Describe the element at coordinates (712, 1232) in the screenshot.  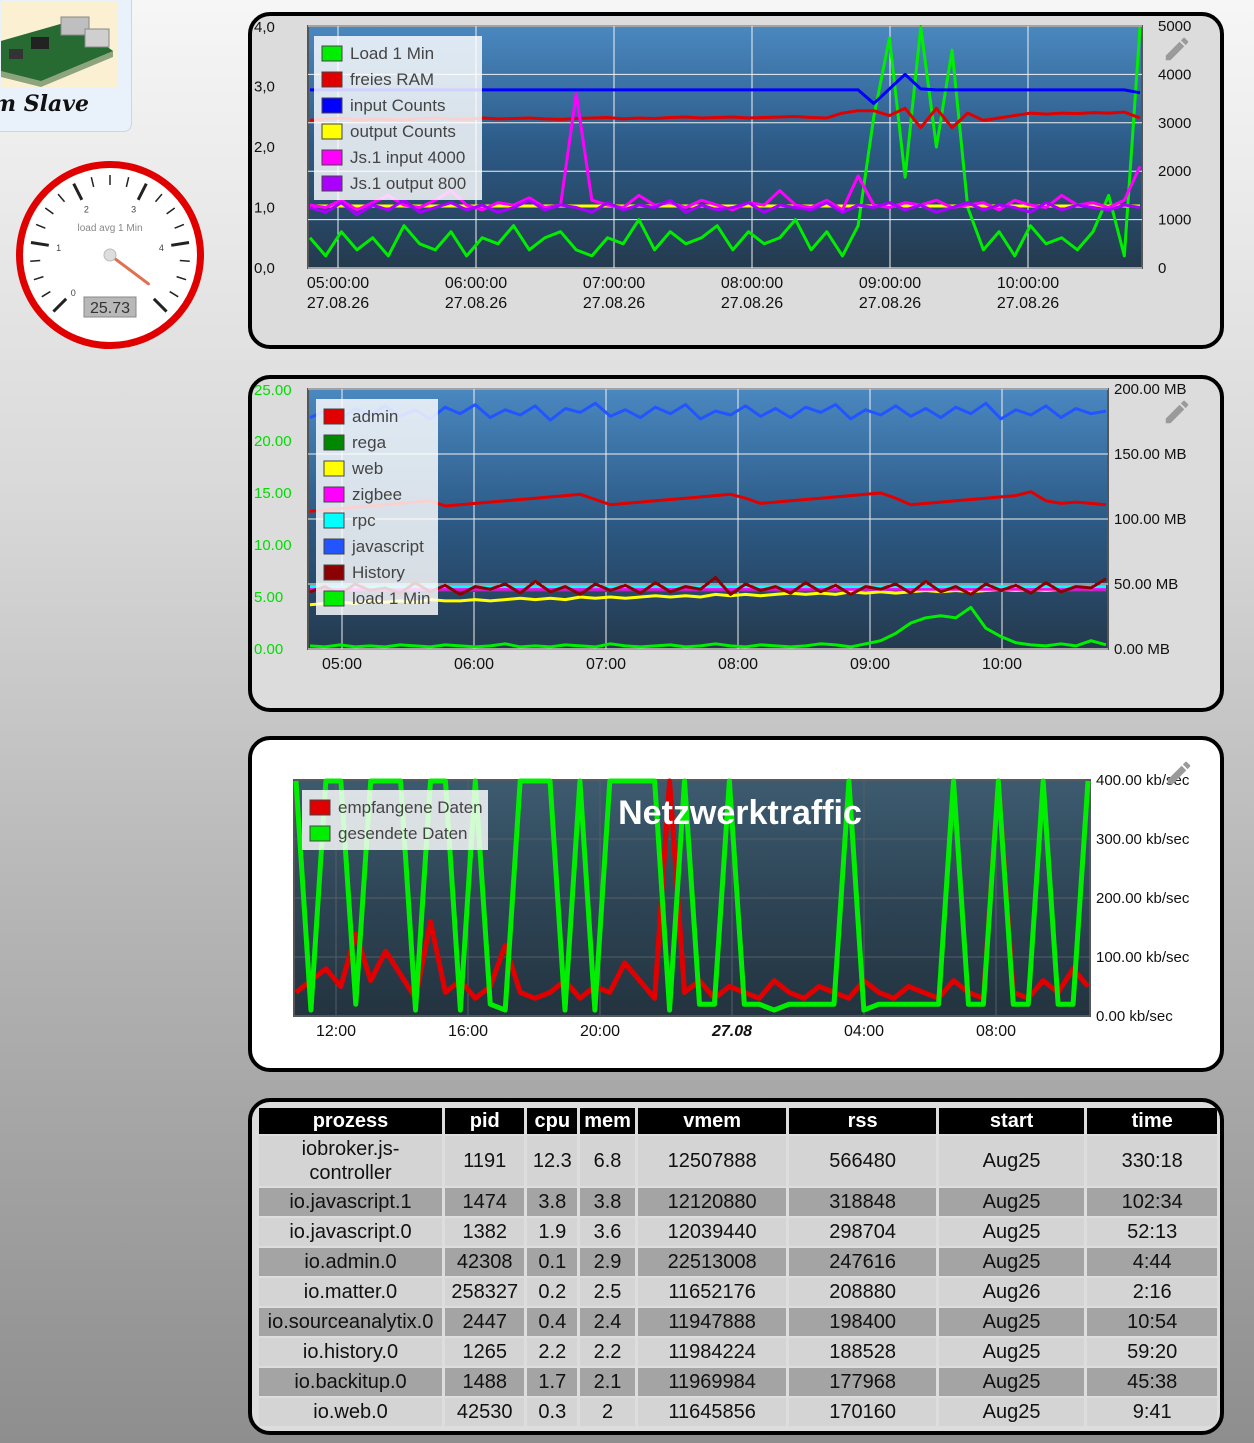
I see `table-cell-vmem: 12039440` at that location.